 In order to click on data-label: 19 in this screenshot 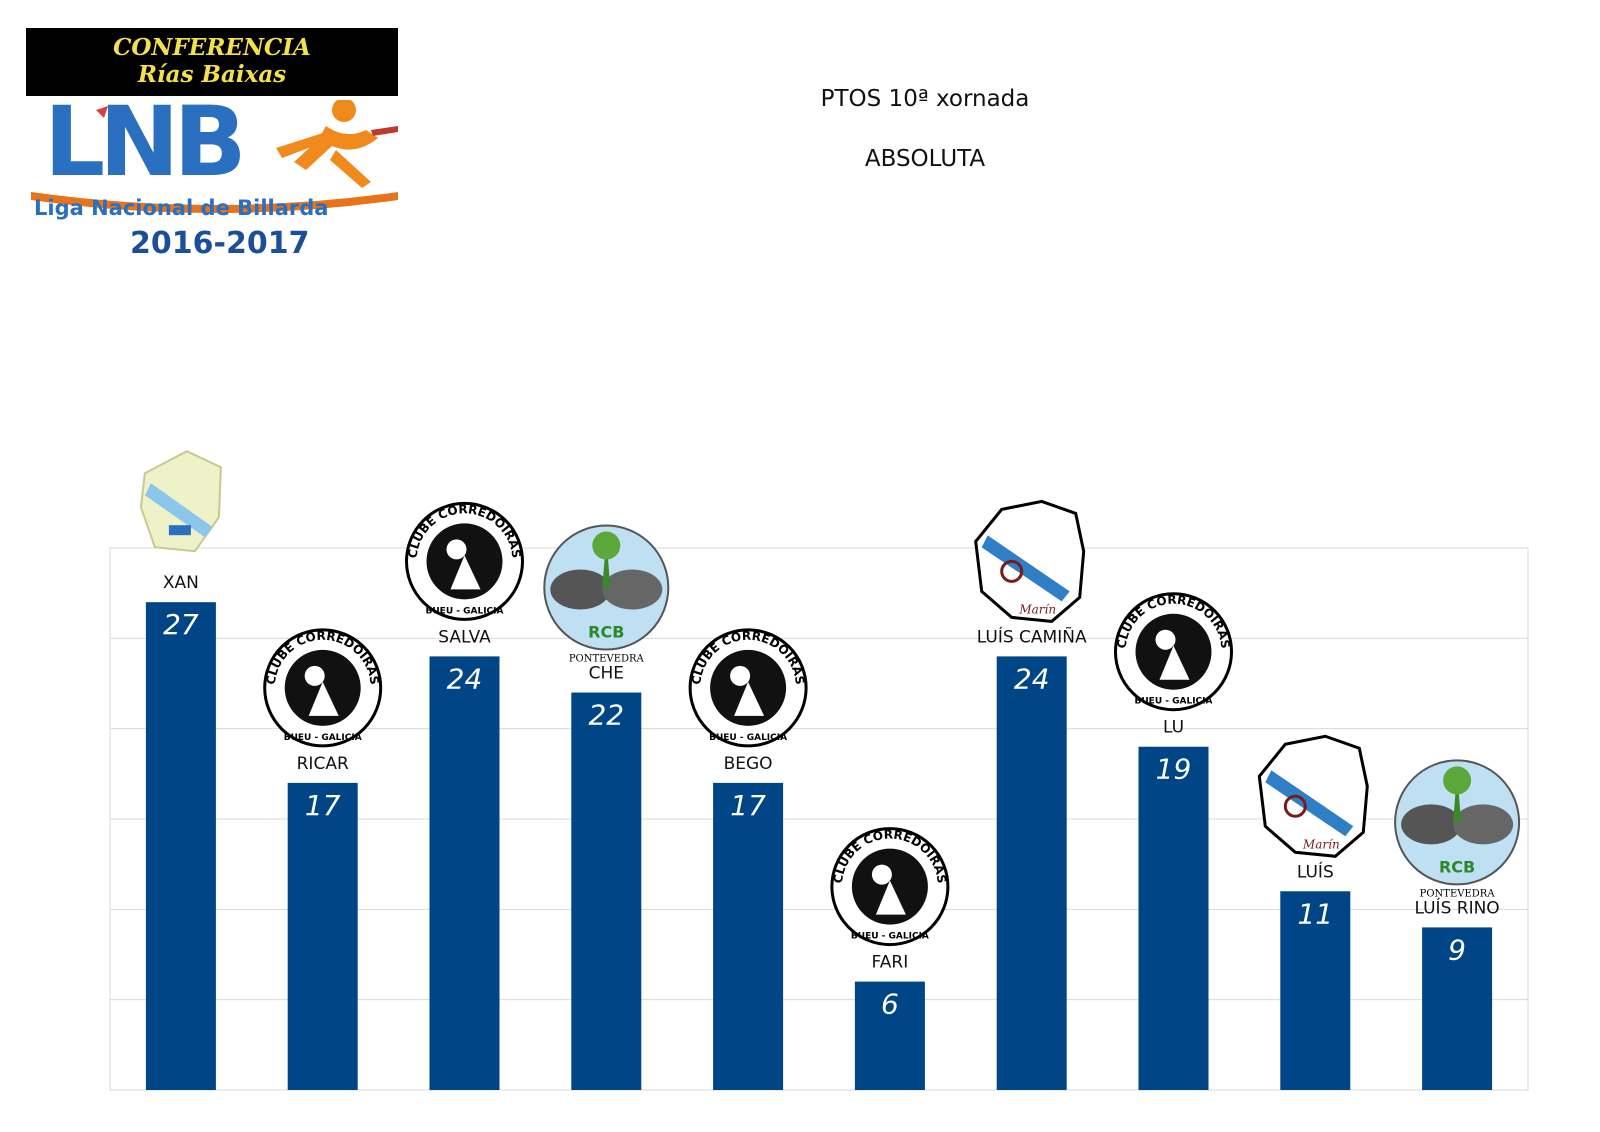, I will do `click(1174, 769)`.